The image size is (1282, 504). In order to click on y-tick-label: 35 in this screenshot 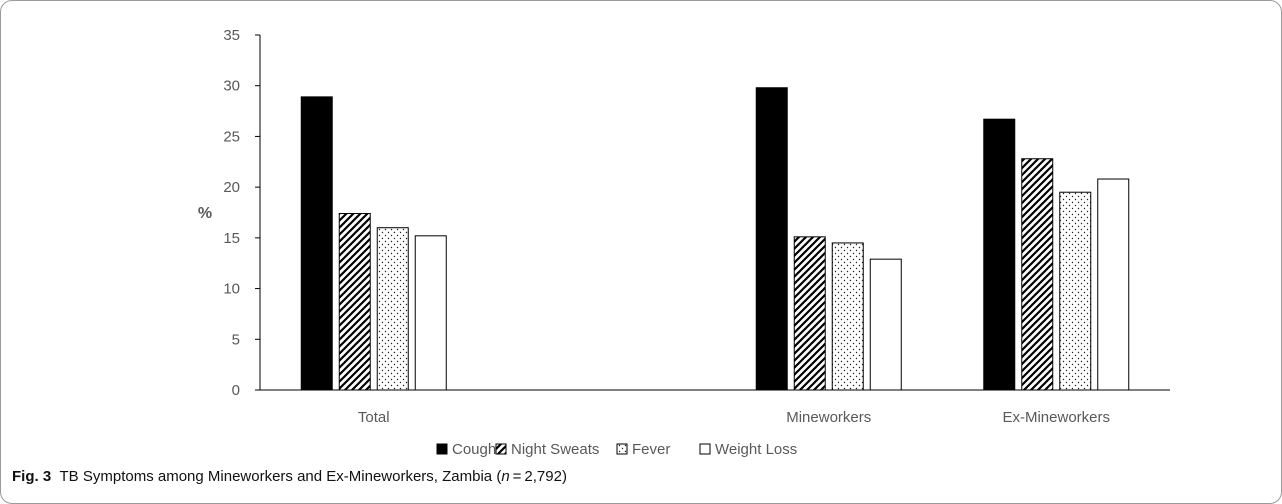, I will do `click(231, 35)`.